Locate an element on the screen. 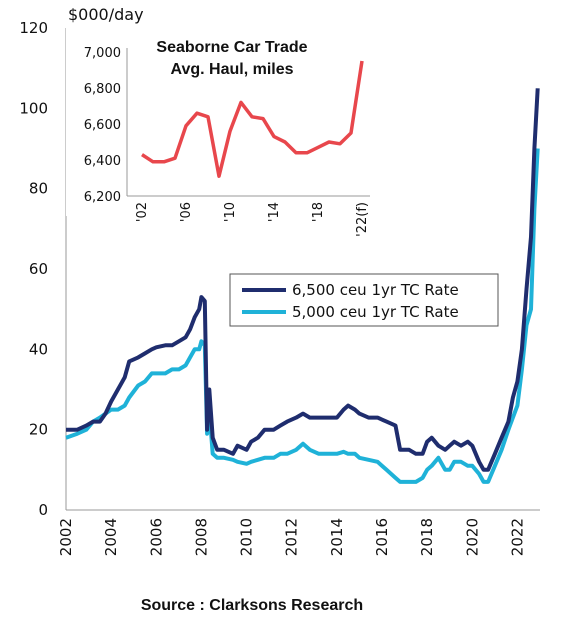  inset-x-tick-label: '02 is located at coordinates (142, 212).